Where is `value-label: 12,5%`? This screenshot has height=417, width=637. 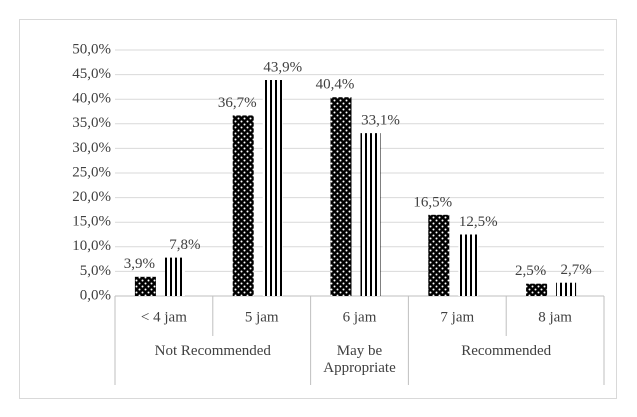
value-label: 12,5% is located at coordinates (478, 222).